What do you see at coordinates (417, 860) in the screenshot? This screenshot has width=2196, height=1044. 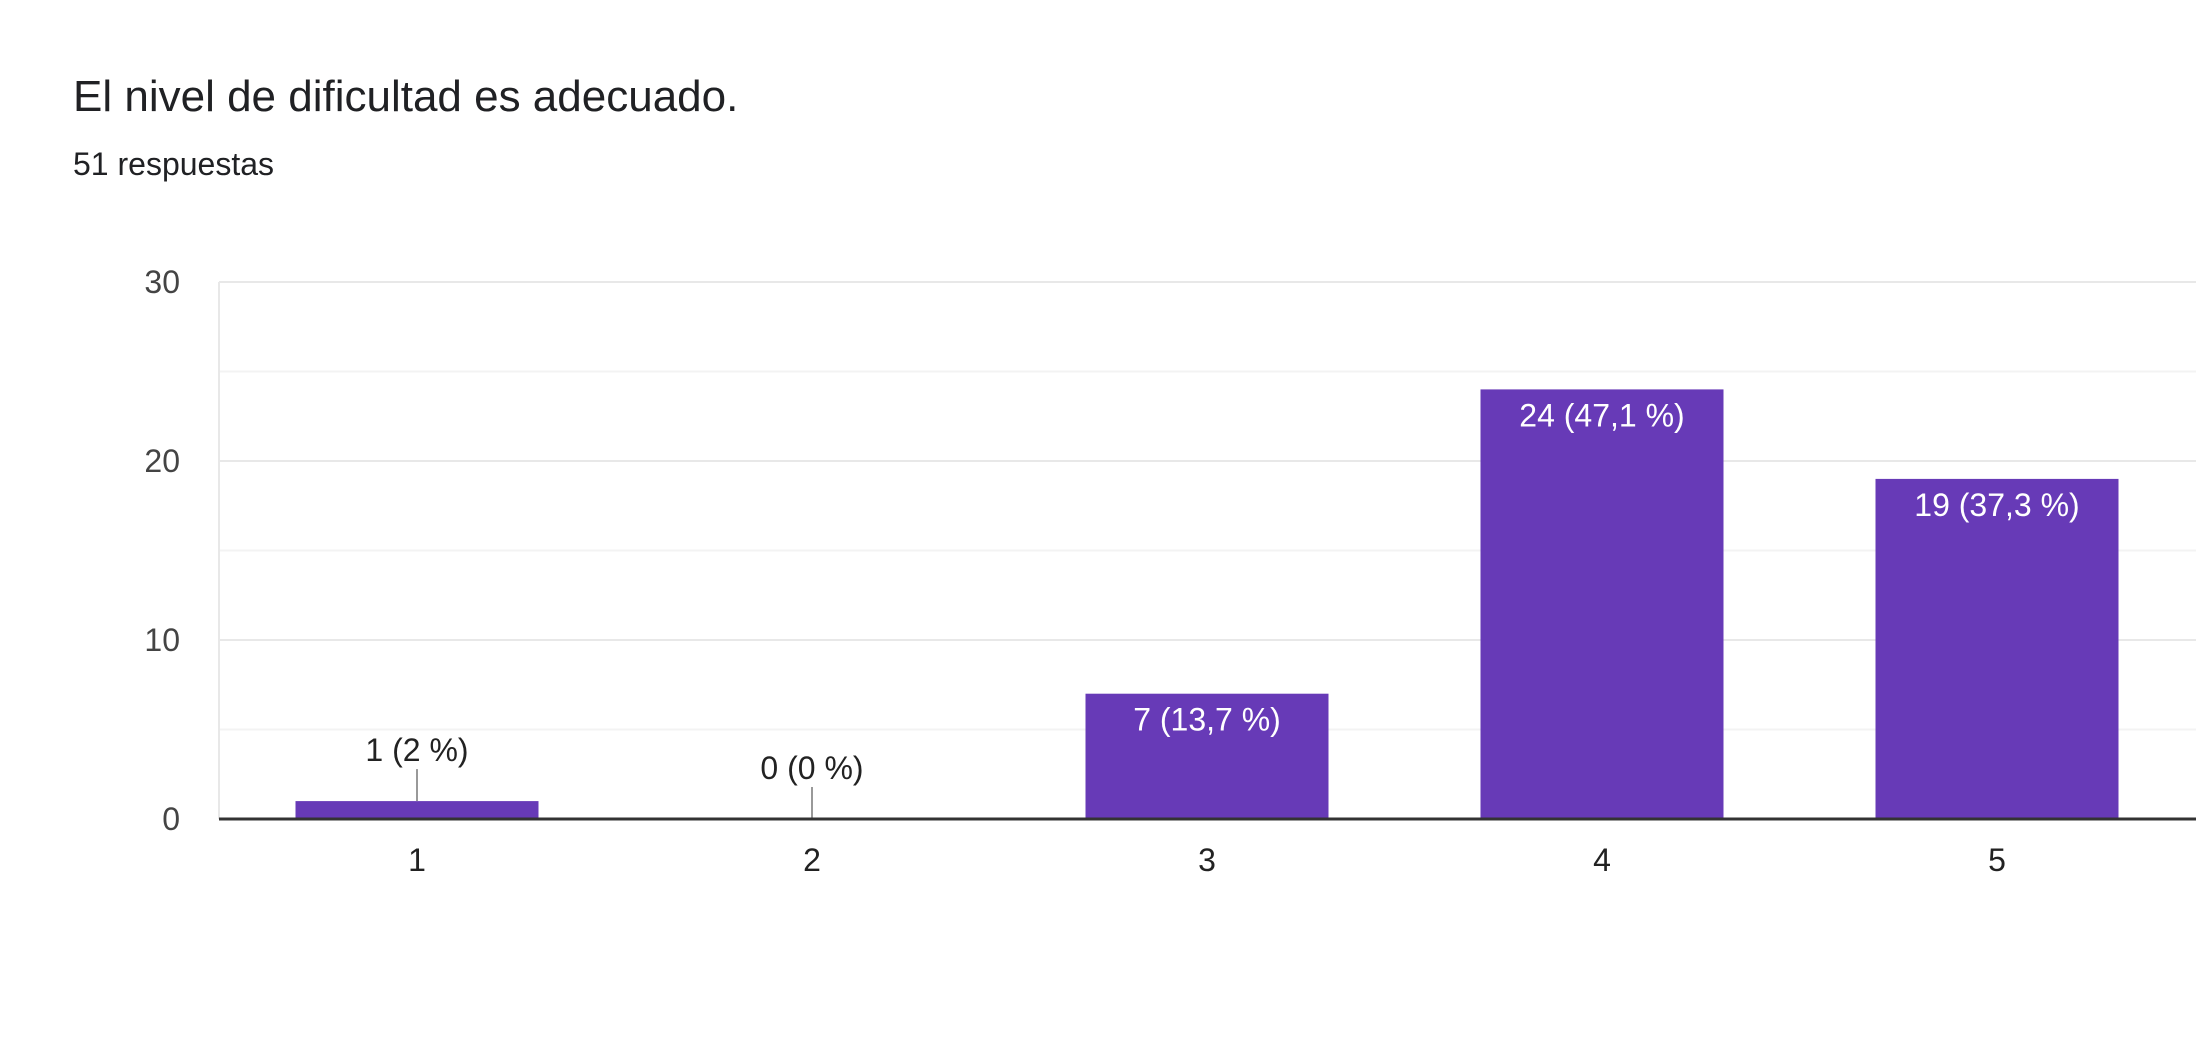 I see `x-tick-label: 1` at bounding box center [417, 860].